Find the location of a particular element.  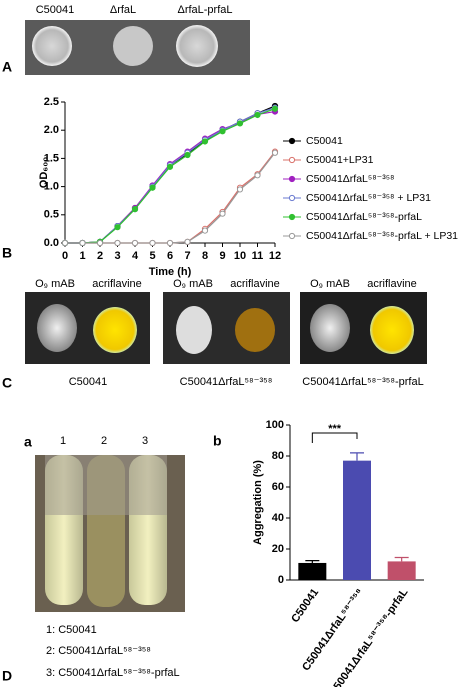

y-tick-label: 20 is located at coordinates (278, 549).